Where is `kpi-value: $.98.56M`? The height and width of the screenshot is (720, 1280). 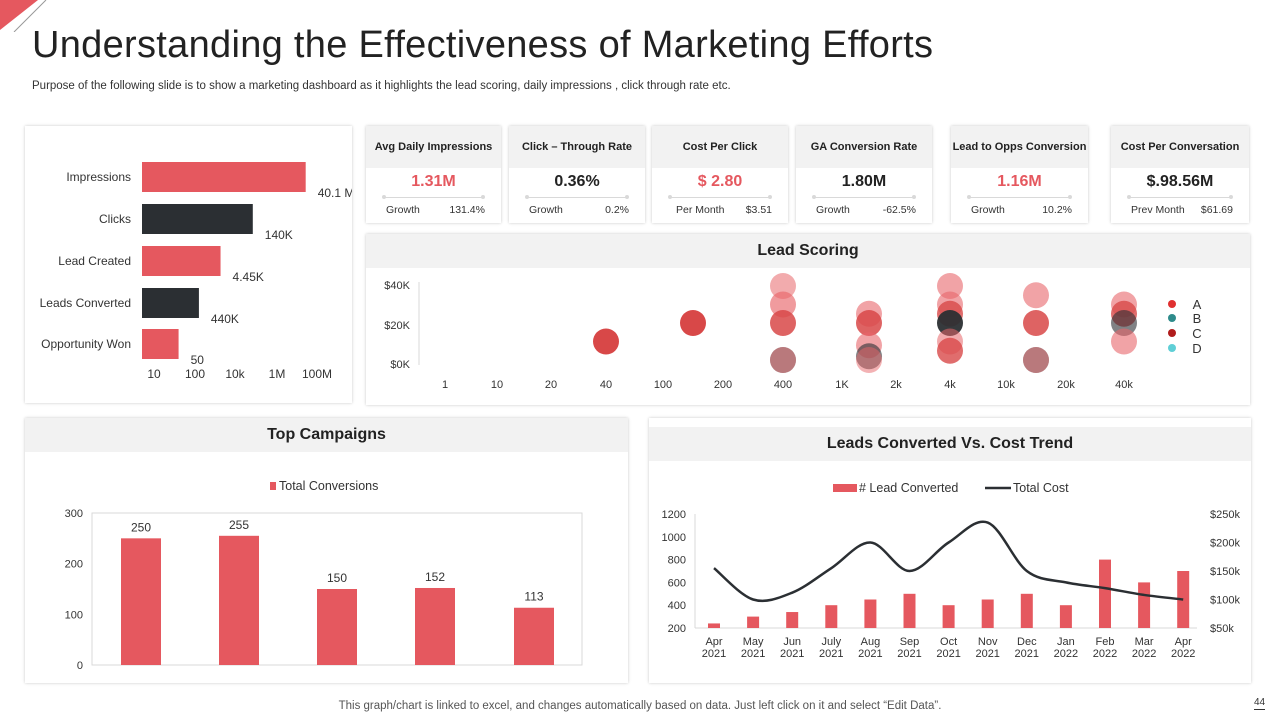
kpi-value: $.98.56M is located at coordinates (1180, 181).